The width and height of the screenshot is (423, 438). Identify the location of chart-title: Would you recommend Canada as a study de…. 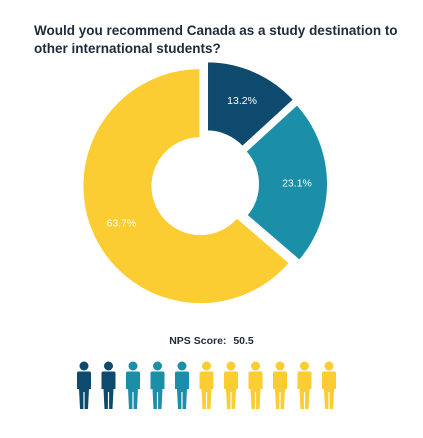
(216, 39).